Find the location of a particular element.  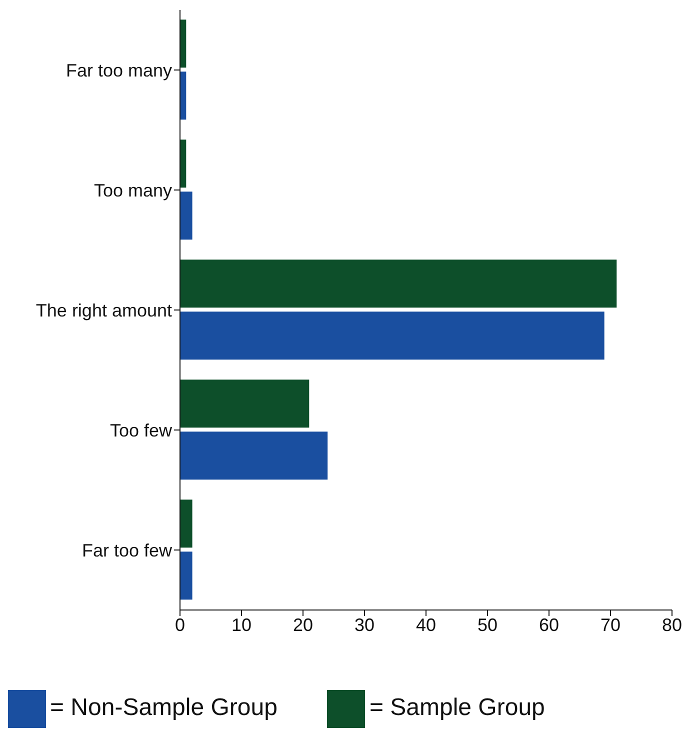

y-tick-label: Far too many is located at coordinates (119, 70).